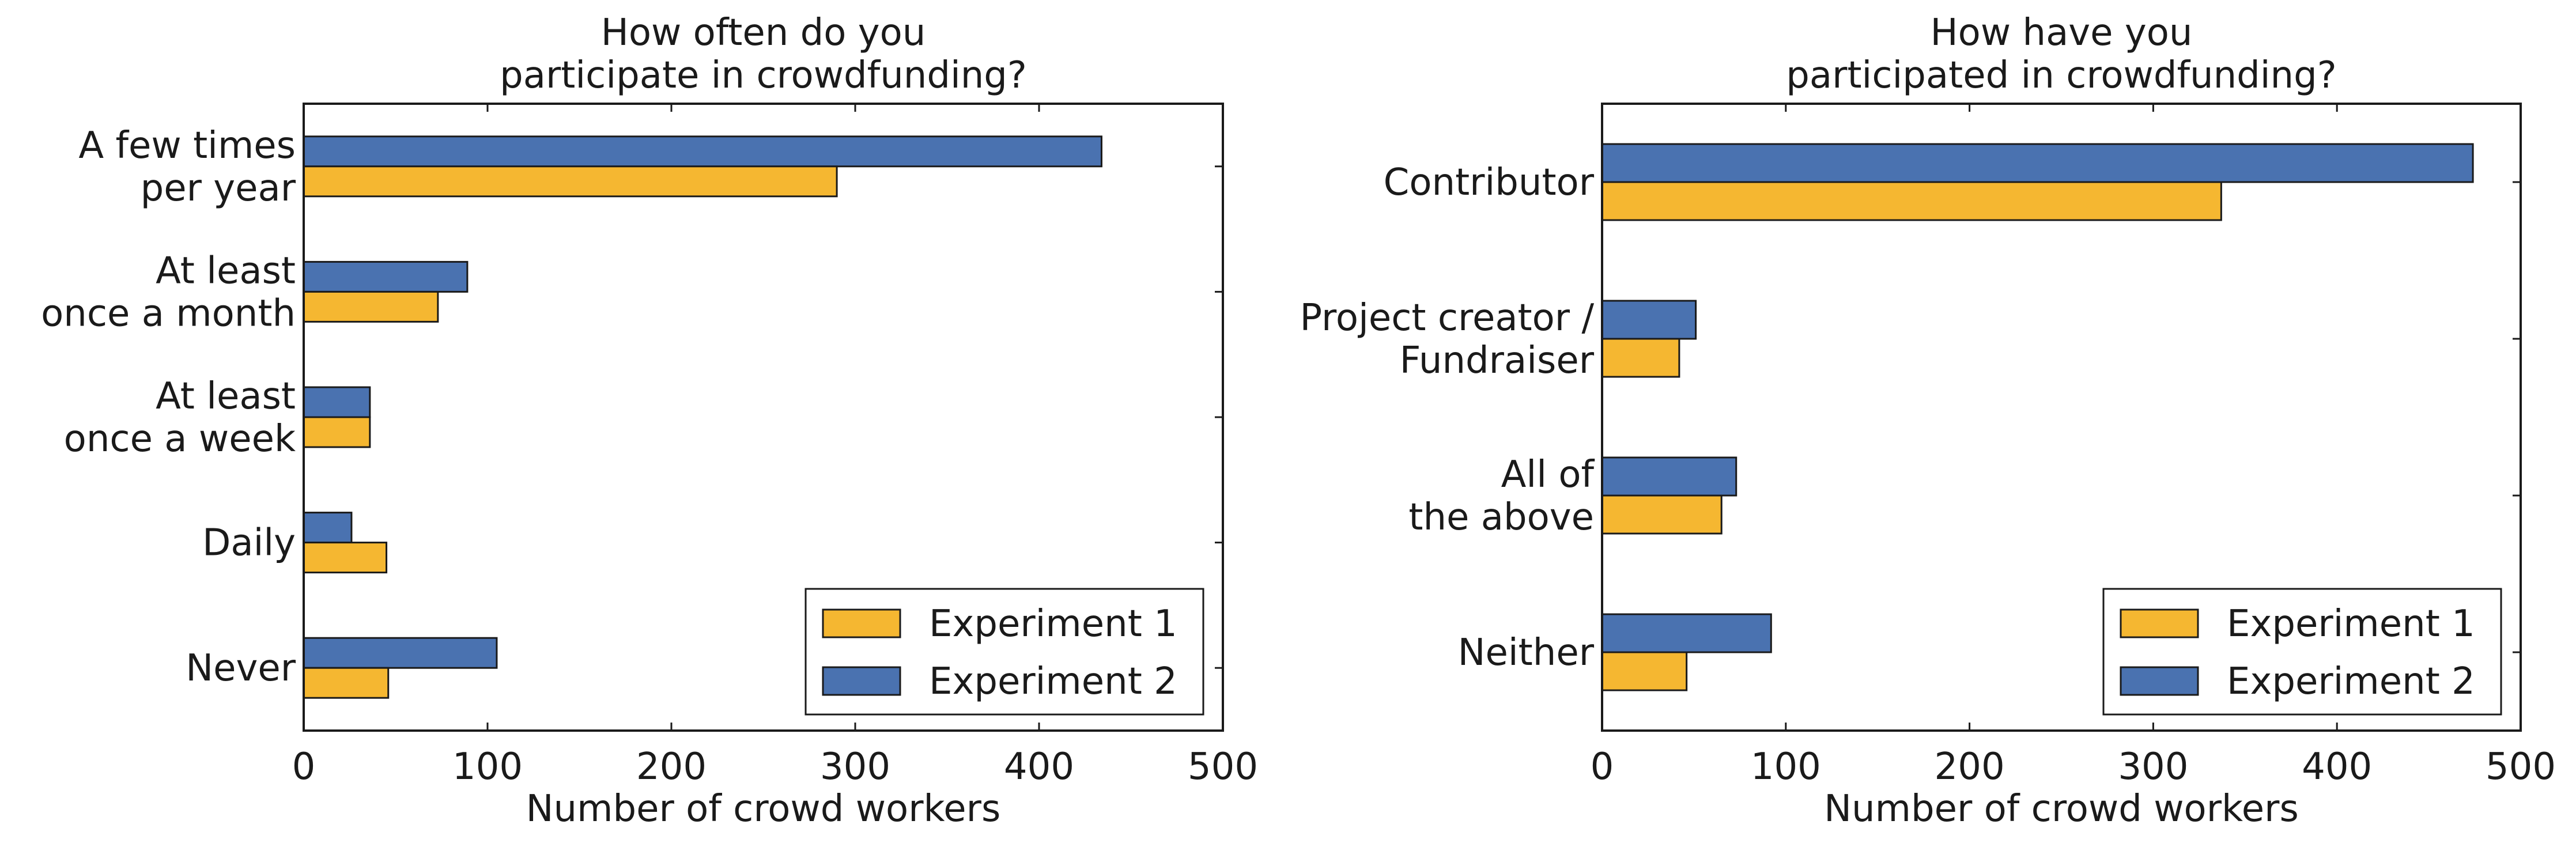 Image resolution: width=2576 pixels, height=847 pixels. What do you see at coordinates (249, 543) in the screenshot?
I see `category-label: Daily` at bounding box center [249, 543].